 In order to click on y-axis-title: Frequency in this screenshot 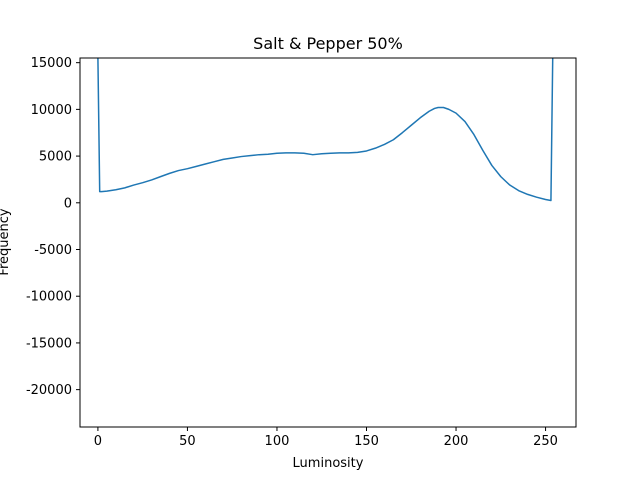, I will do `click(6, 241)`.